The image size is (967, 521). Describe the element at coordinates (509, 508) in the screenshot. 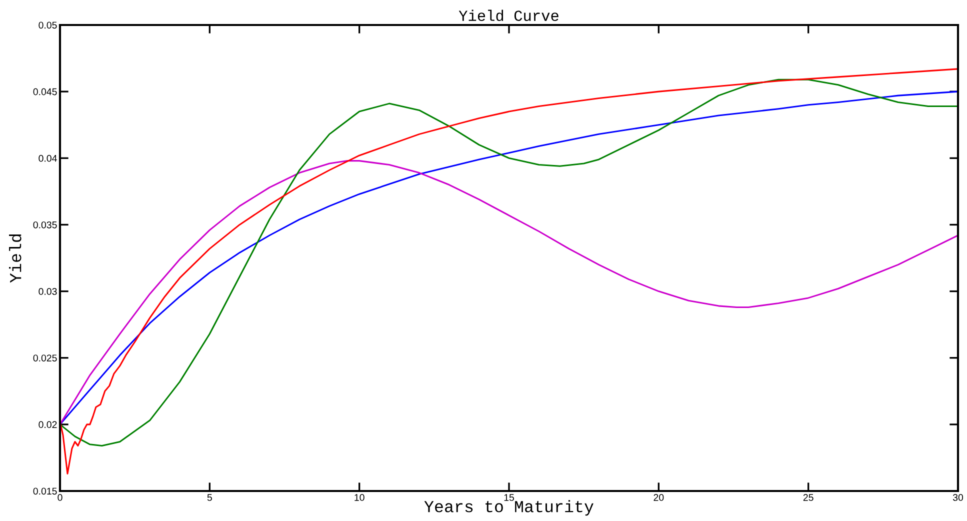

I see `x-axis-title: Years to Maturity` at that location.